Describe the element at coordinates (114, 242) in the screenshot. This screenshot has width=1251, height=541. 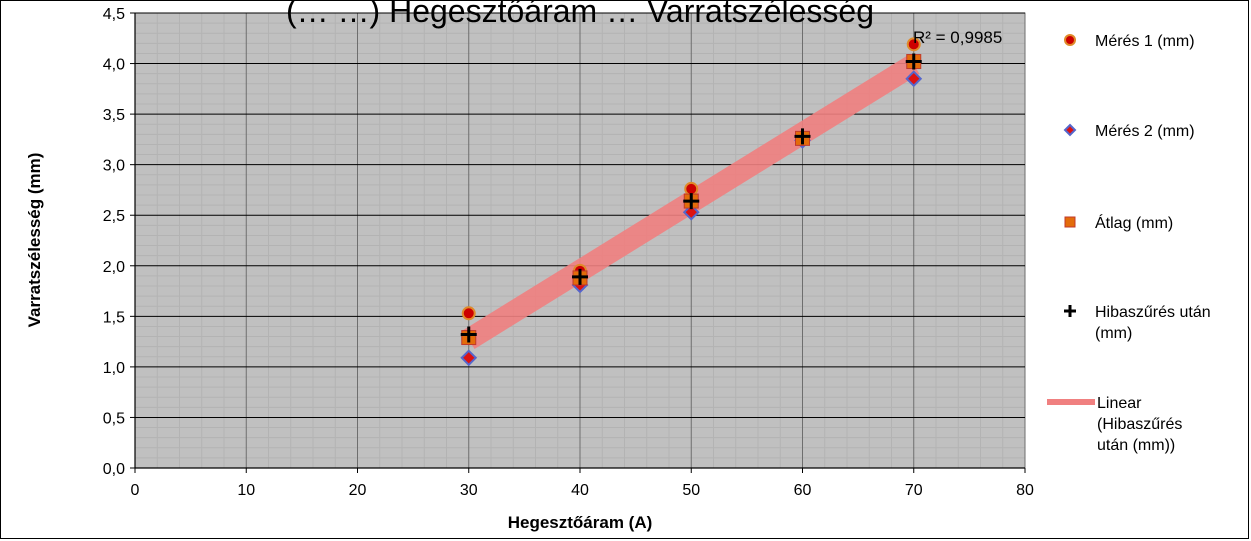
I see `y-tick-labels: 0,0 0,5 1,0 1,5 2,0 2,5 3,0 3,5 4,0 4,5` at that location.